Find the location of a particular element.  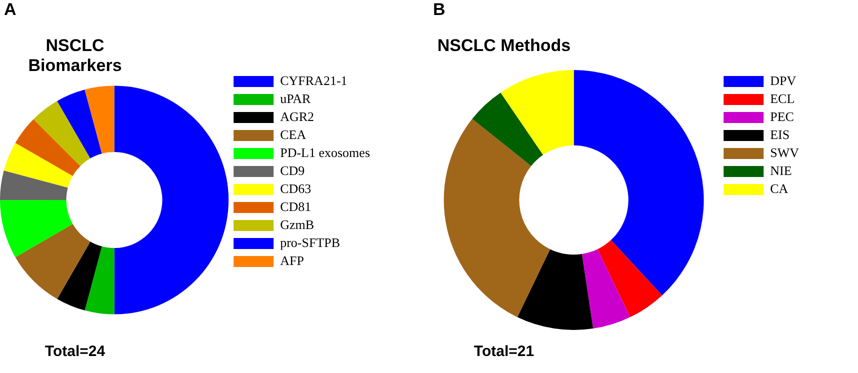

legend-label: CD81 is located at coordinates (296, 206).